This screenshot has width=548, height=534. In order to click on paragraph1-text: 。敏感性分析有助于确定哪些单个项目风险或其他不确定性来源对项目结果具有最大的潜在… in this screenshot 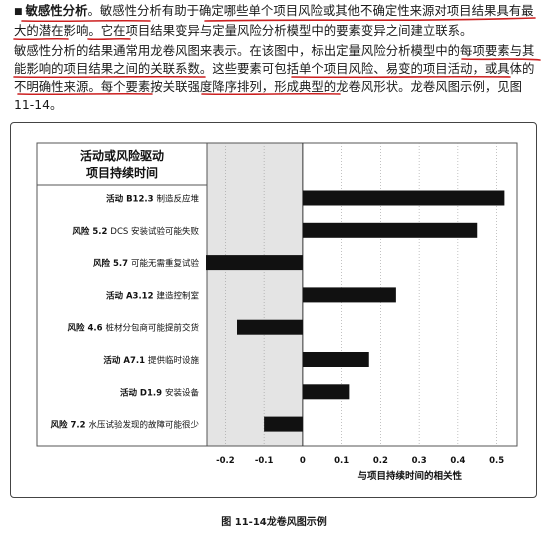, I will do `click(274, 20)`.